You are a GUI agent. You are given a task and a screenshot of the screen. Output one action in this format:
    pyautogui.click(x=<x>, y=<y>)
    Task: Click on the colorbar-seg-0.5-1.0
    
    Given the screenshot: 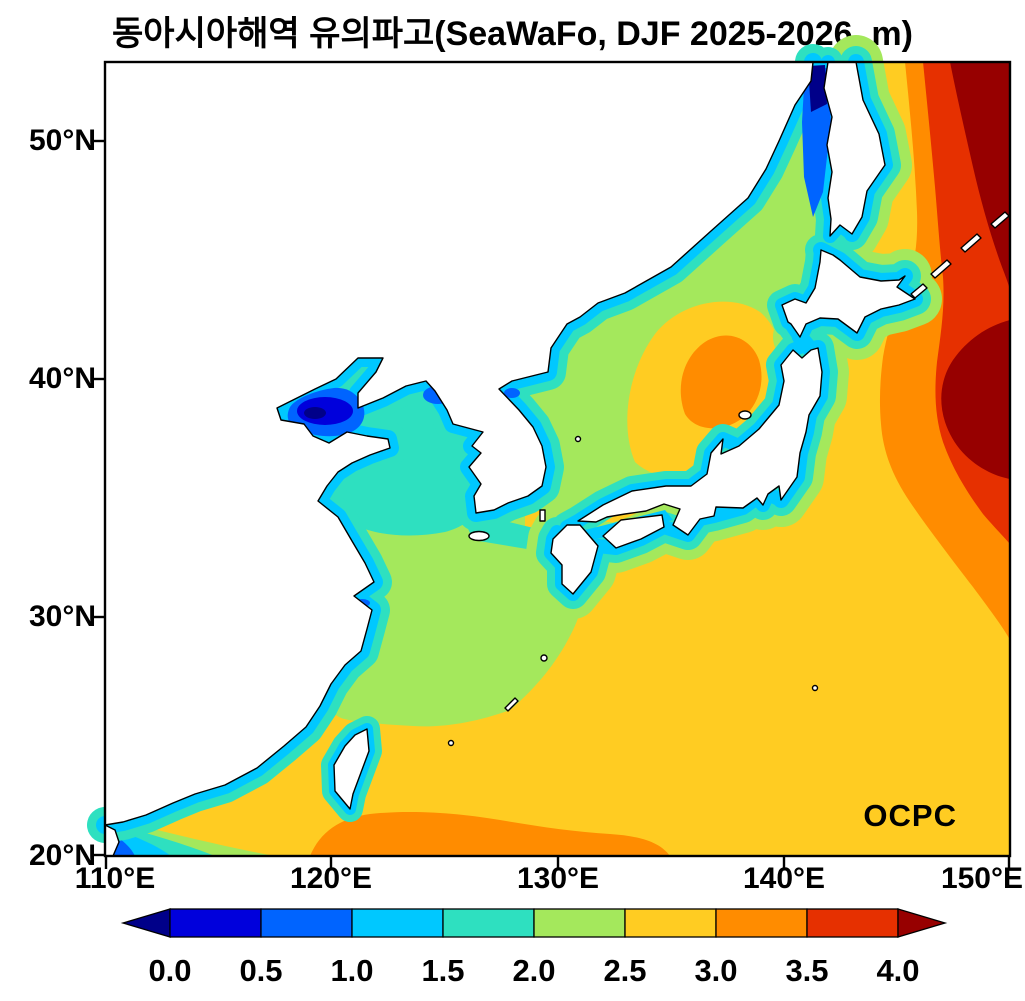 What is the action you would take?
    pyautogui.click(x=306, y=923)
    